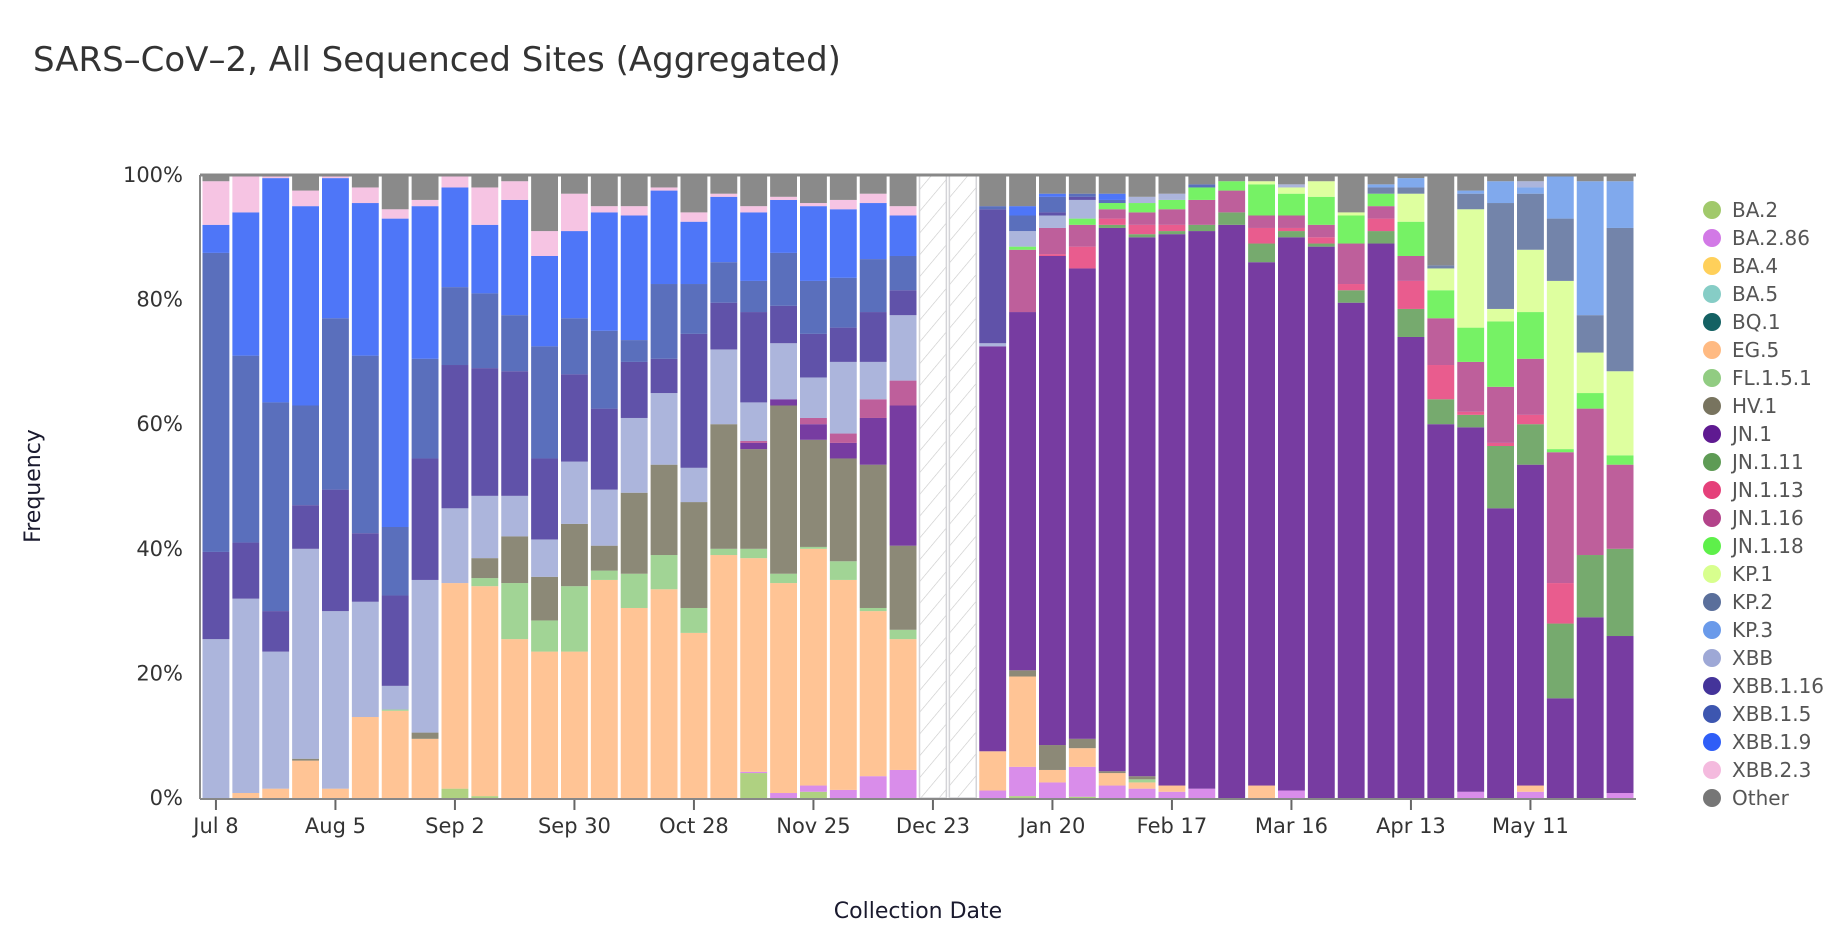  What do you see at coordinates (1753, 490) in the screenshot?
I see `legend-item: JN.1.13` at bounding box center [1753, 490].